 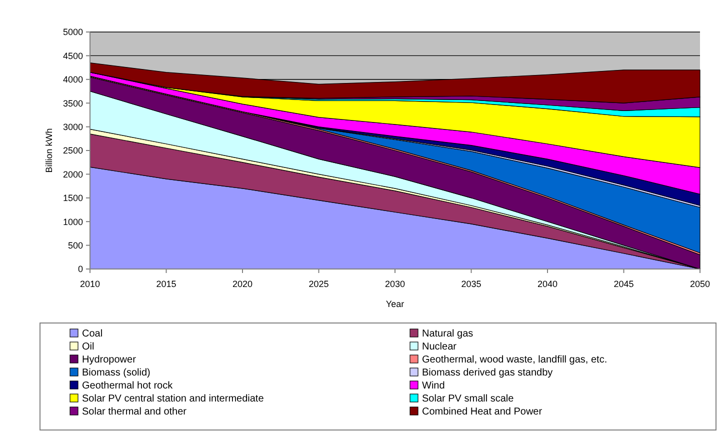 What do you see at coordinates (90, 284) in the screenshot?
I see `x-tick-label: 2010` at bounding box center [90, 284].